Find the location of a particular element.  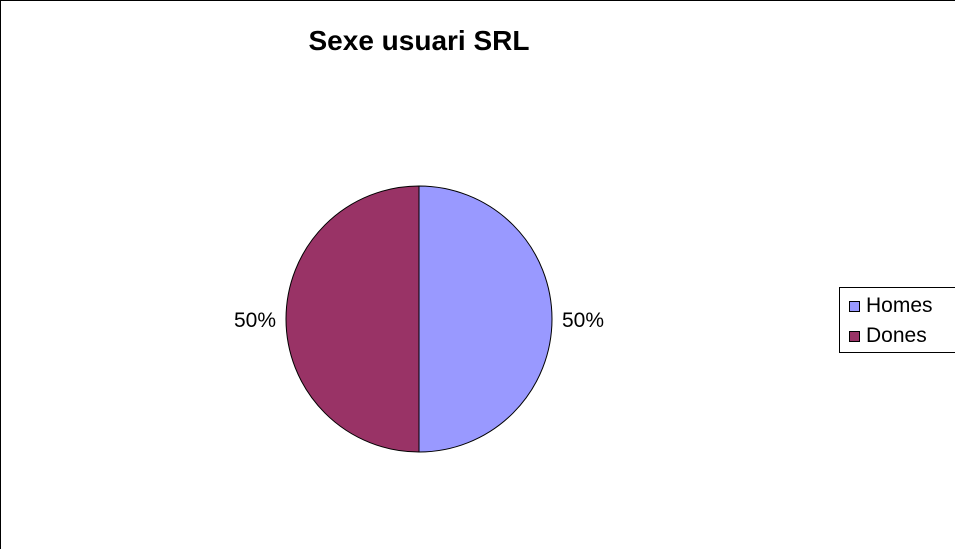

legend-label-dones: Dones is located at coordinates (896, 335).